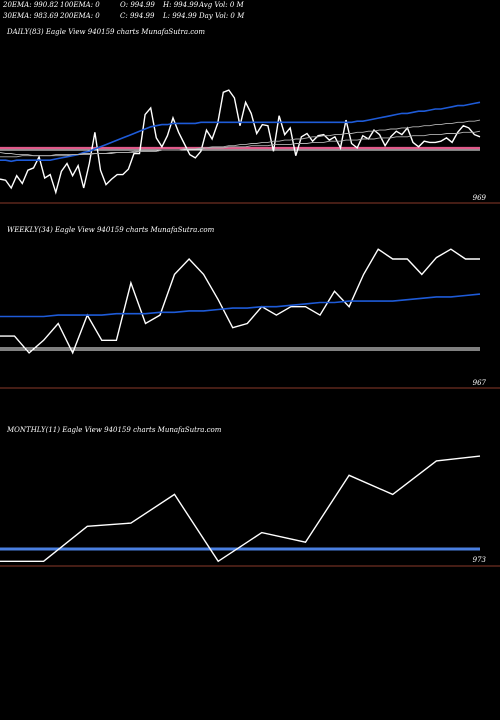 This screenshot has height=720, width=500. Describe the element at coordinates (181, 5) in the screenshot. I see `hdr-high: H: 994.99` at that location.